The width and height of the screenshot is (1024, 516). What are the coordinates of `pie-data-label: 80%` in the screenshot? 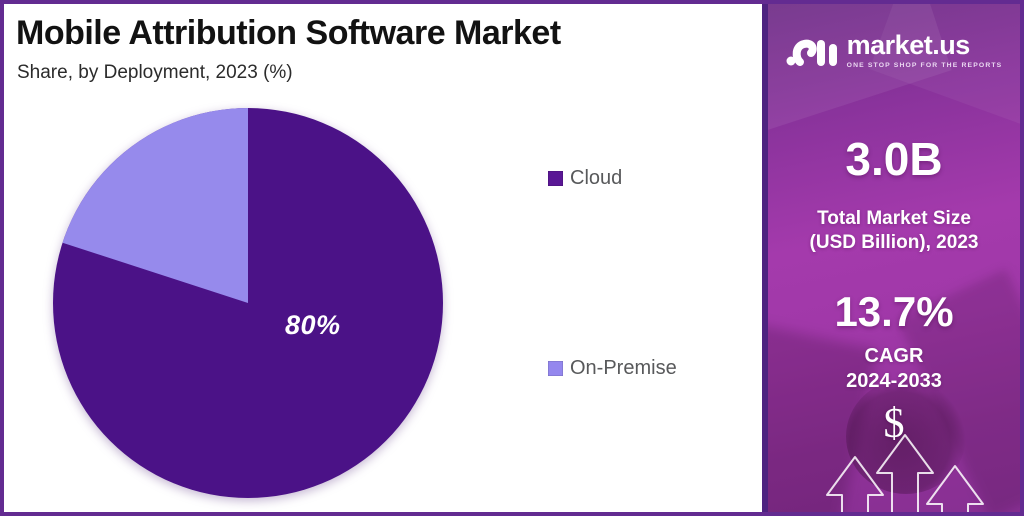 It's located at (313, 325).